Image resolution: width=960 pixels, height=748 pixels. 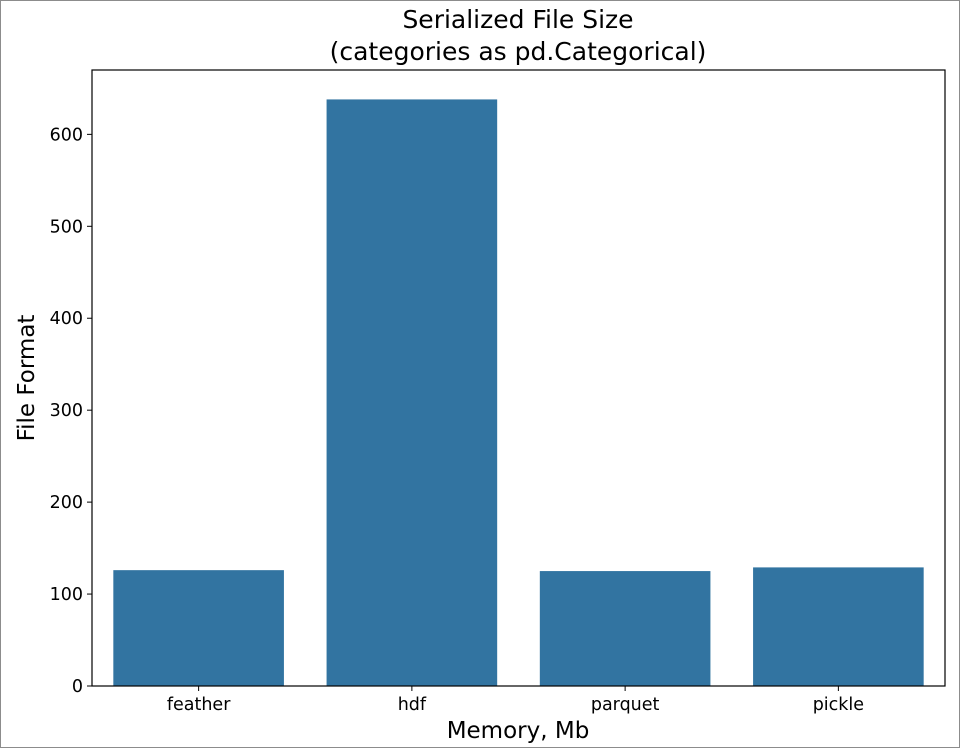 What do you see at coordinates (27, 378) in the screenshot?
I see `y-axis-label: File Format` at bounding box center [27, 378].